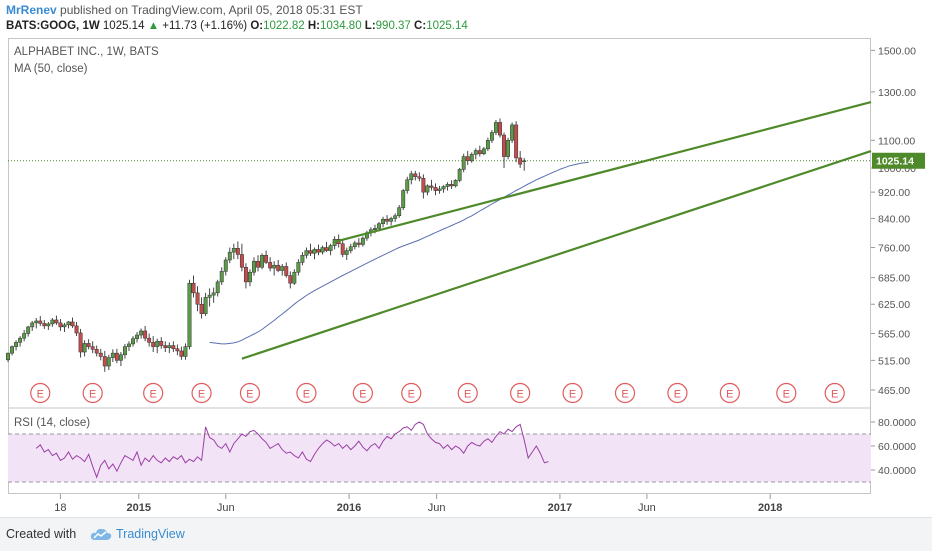 The image size is (932, 551). Describe the element at coordinates (420, 26) in the screenshot. I see `close-label: C:` at that location.